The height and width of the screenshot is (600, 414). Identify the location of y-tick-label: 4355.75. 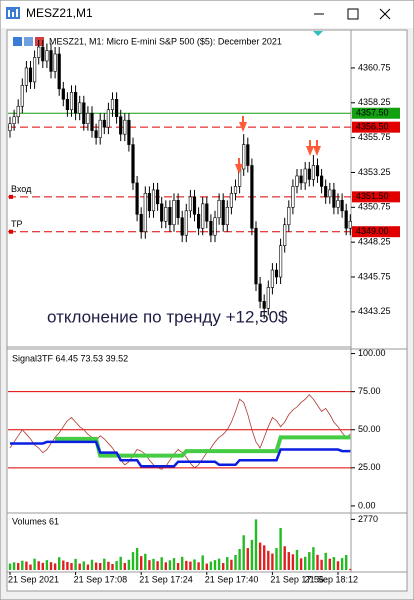
(374, 137).